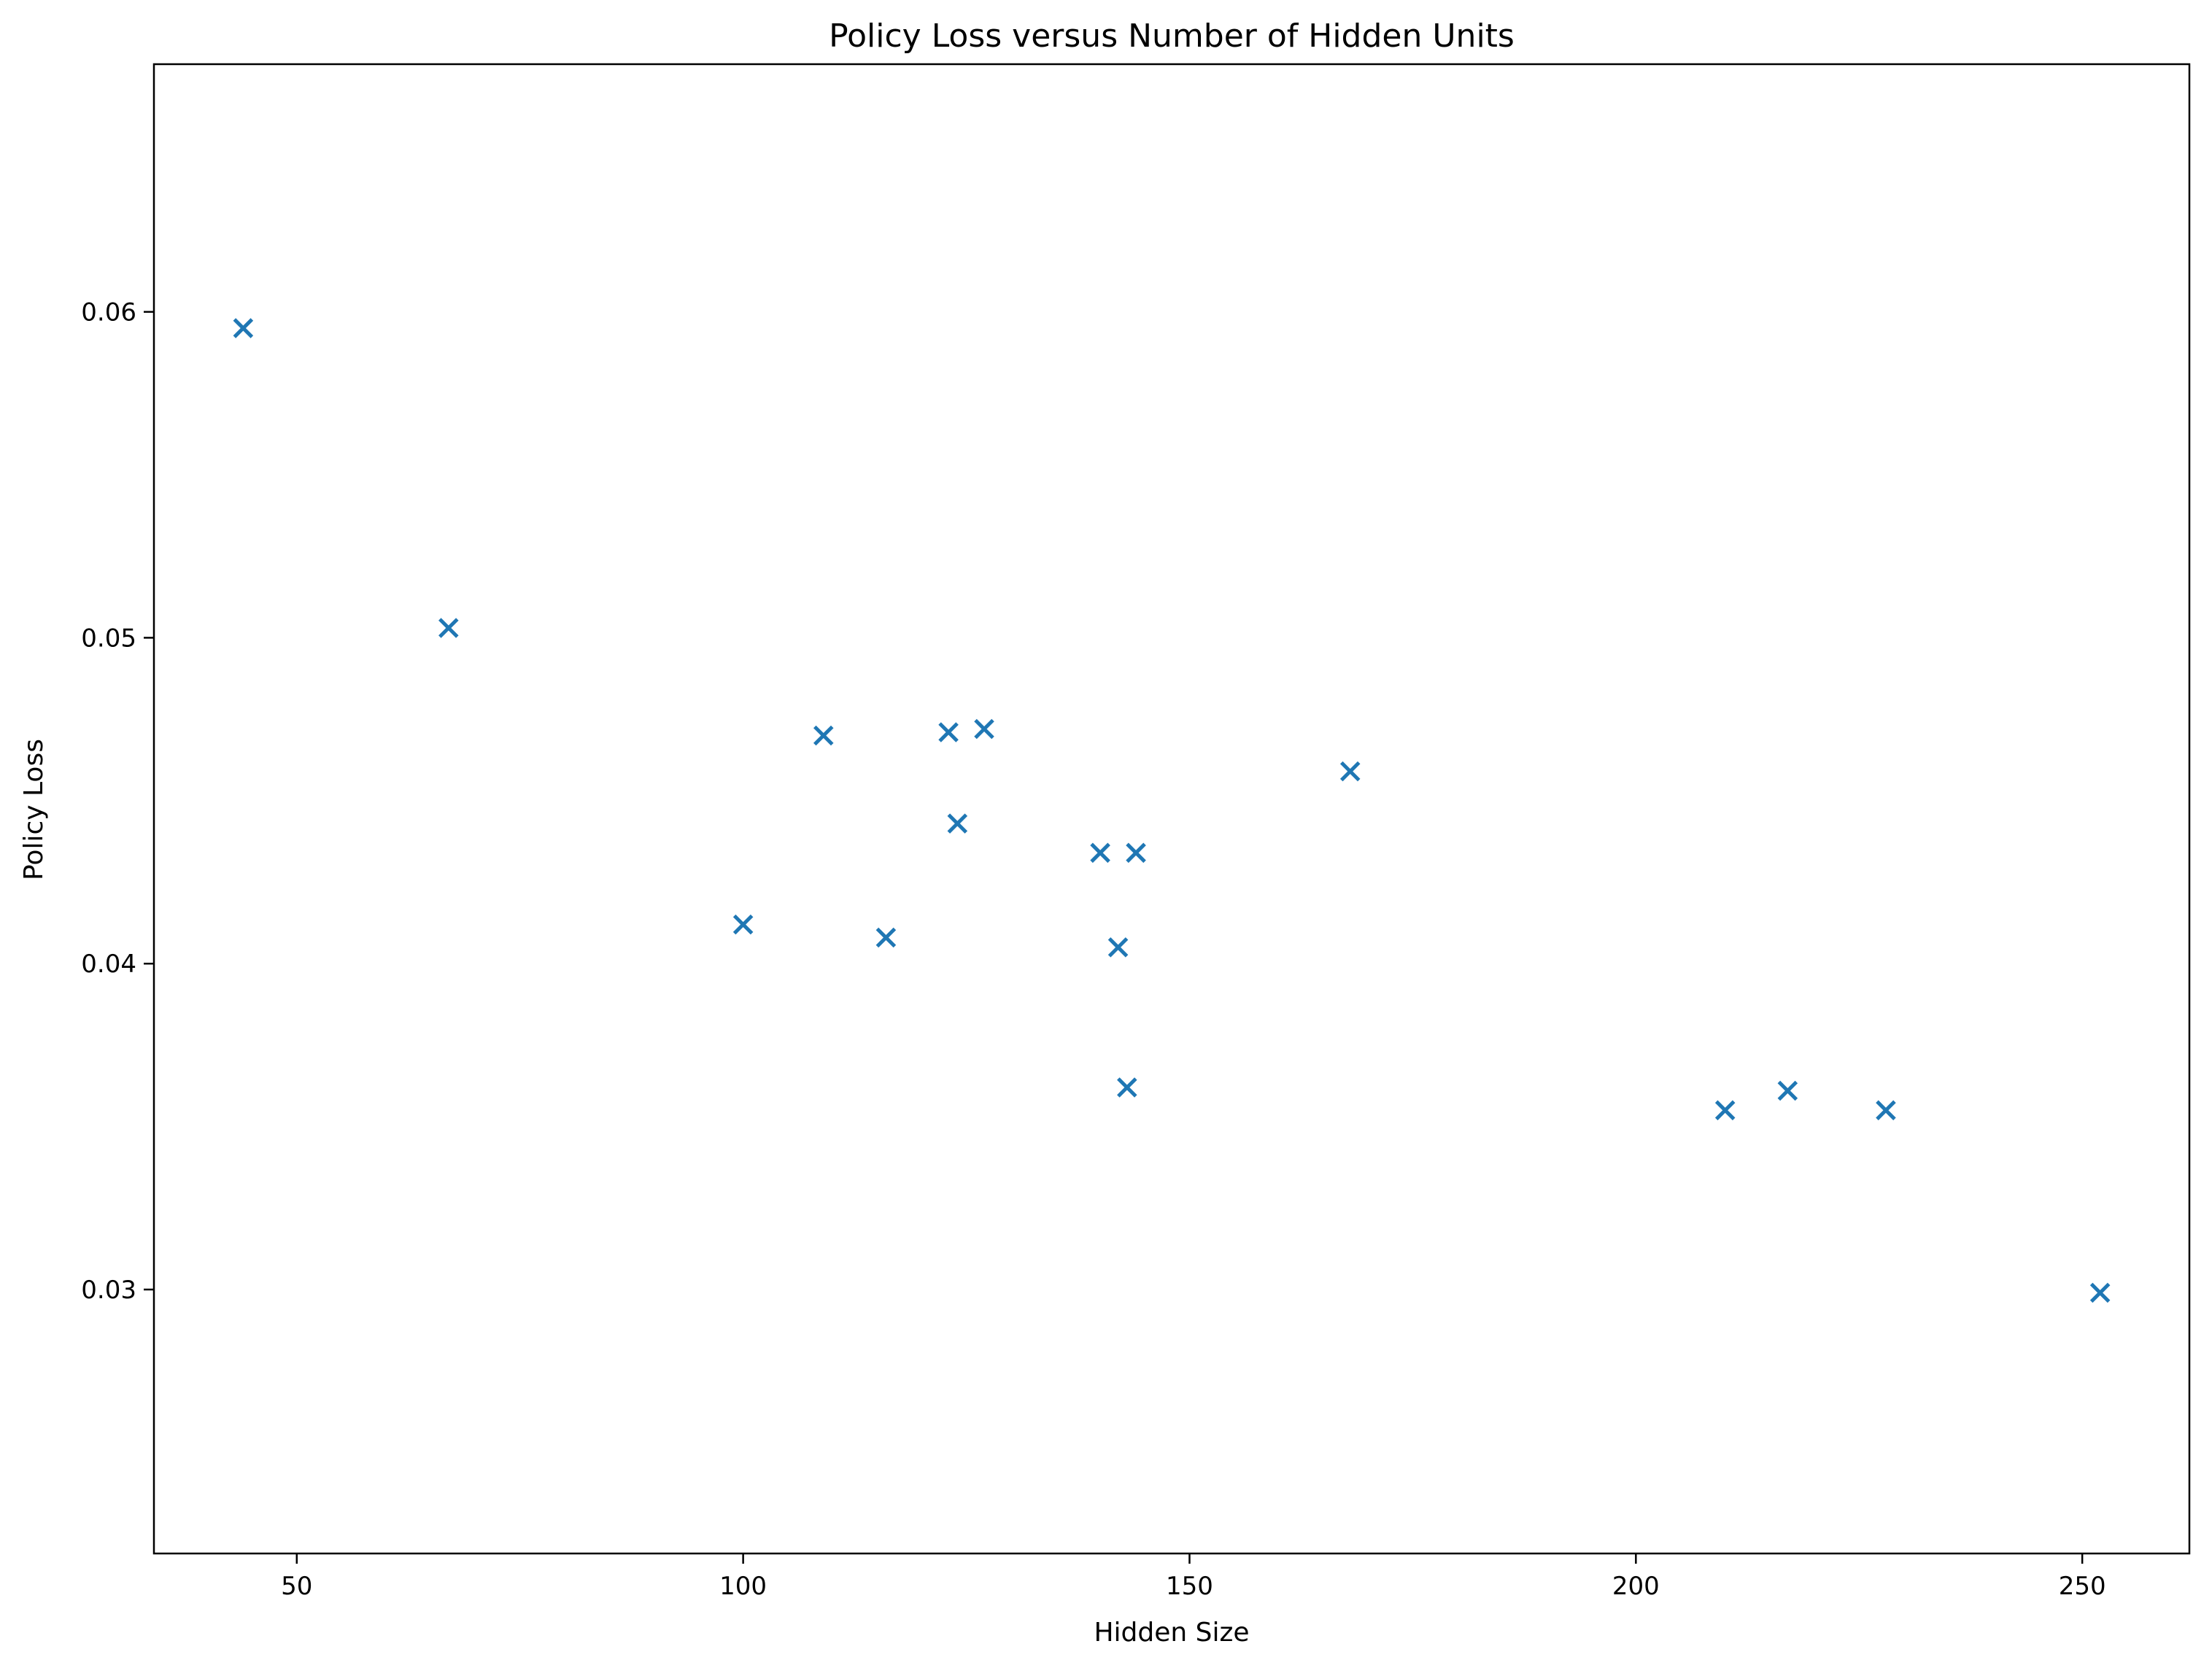 The image size is (2212, 1668). I want to click on x-axis: 50 100 150 200 250, so click(1193, 1577).